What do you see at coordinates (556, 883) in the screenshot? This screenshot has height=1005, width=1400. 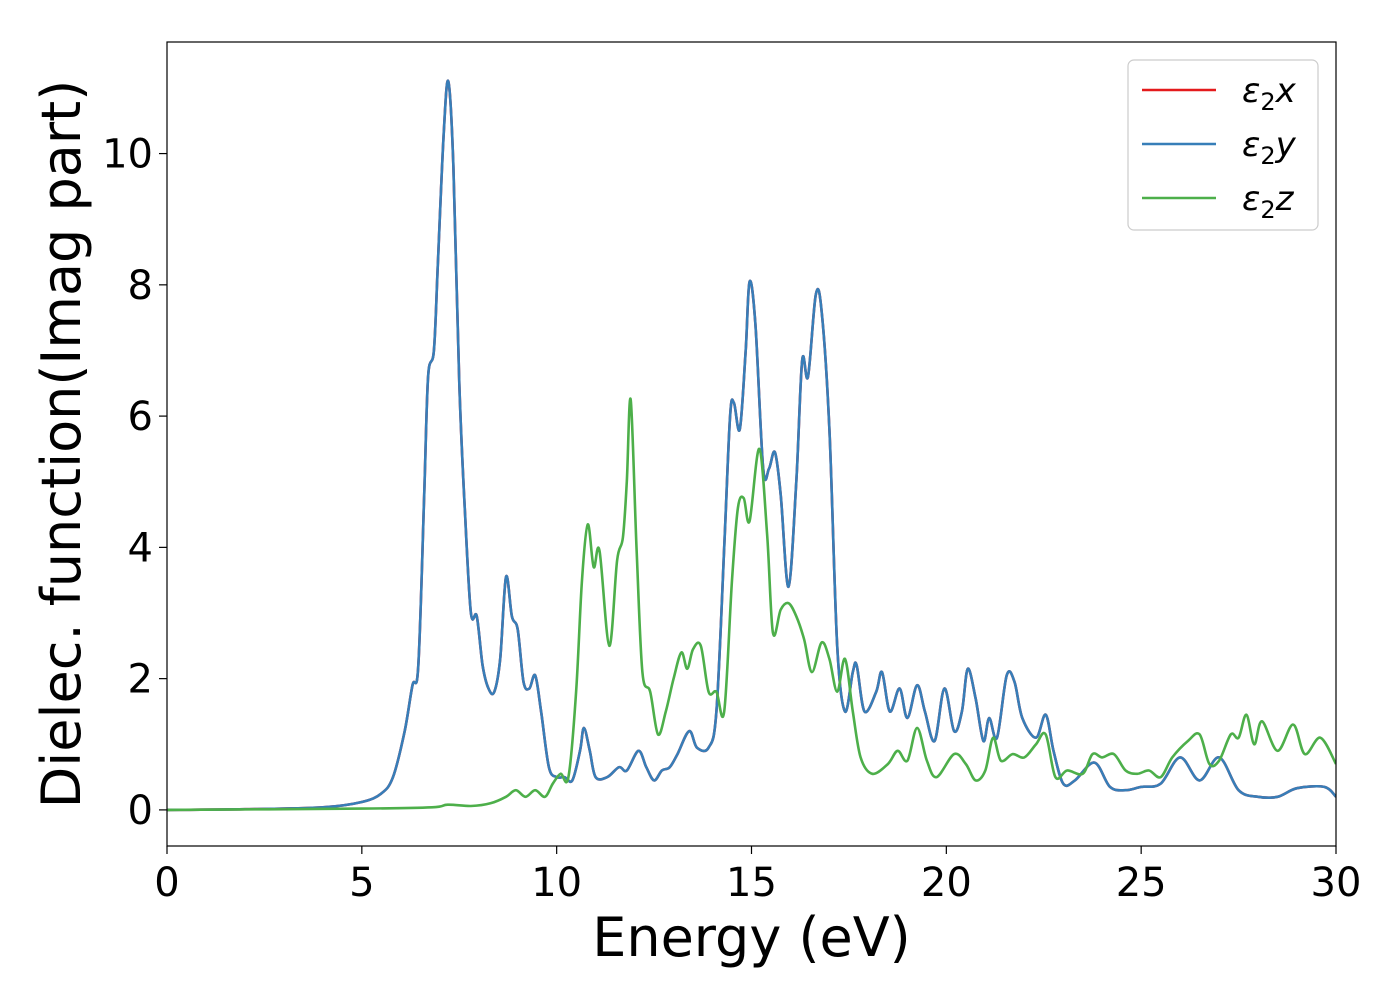 I see `x-tick-label: 10` at bounding box center [556, 883].